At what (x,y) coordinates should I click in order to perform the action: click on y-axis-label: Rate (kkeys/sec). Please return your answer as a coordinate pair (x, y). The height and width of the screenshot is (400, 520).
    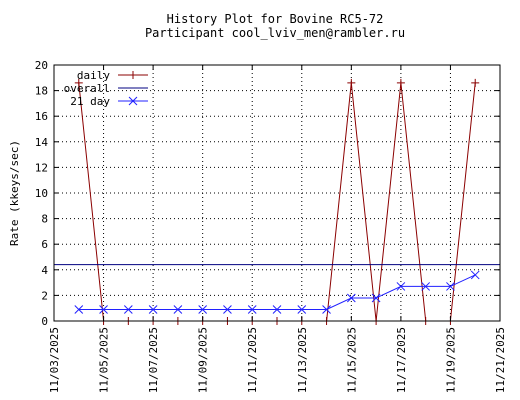
    Looking at the image, I should click on (14, 193).